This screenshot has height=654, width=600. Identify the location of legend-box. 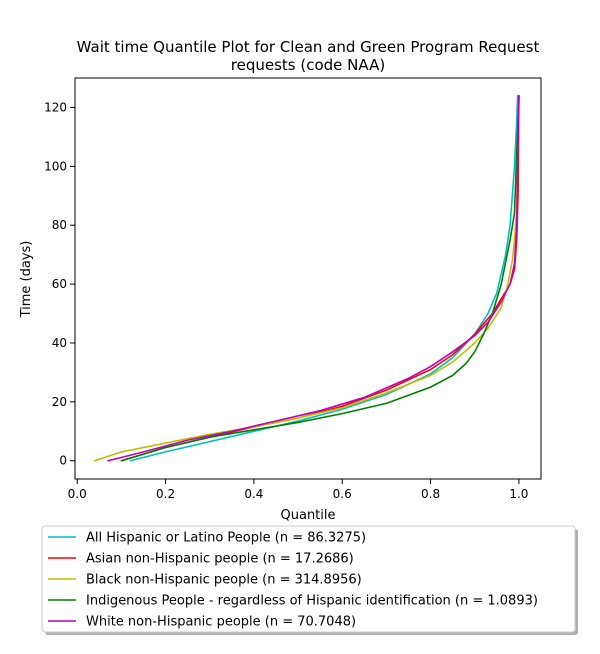
(308, 579).